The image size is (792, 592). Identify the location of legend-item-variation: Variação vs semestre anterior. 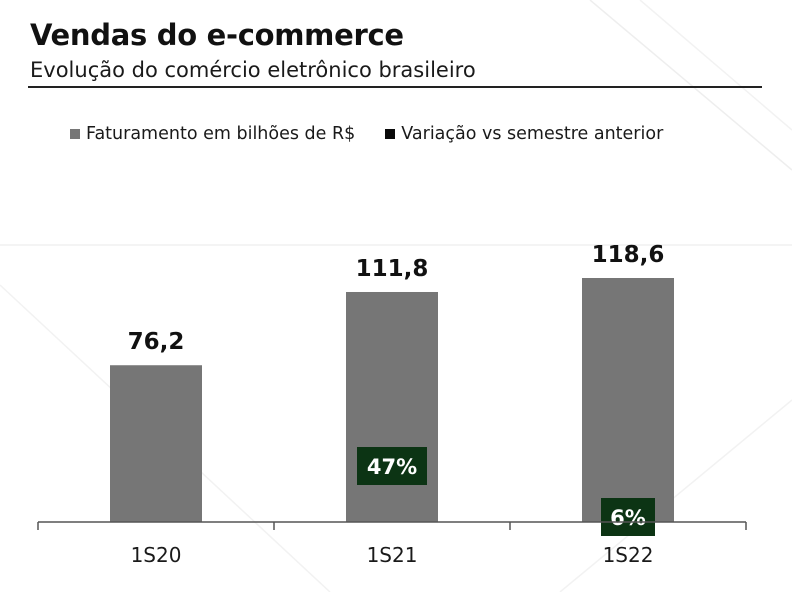
(524, 134).